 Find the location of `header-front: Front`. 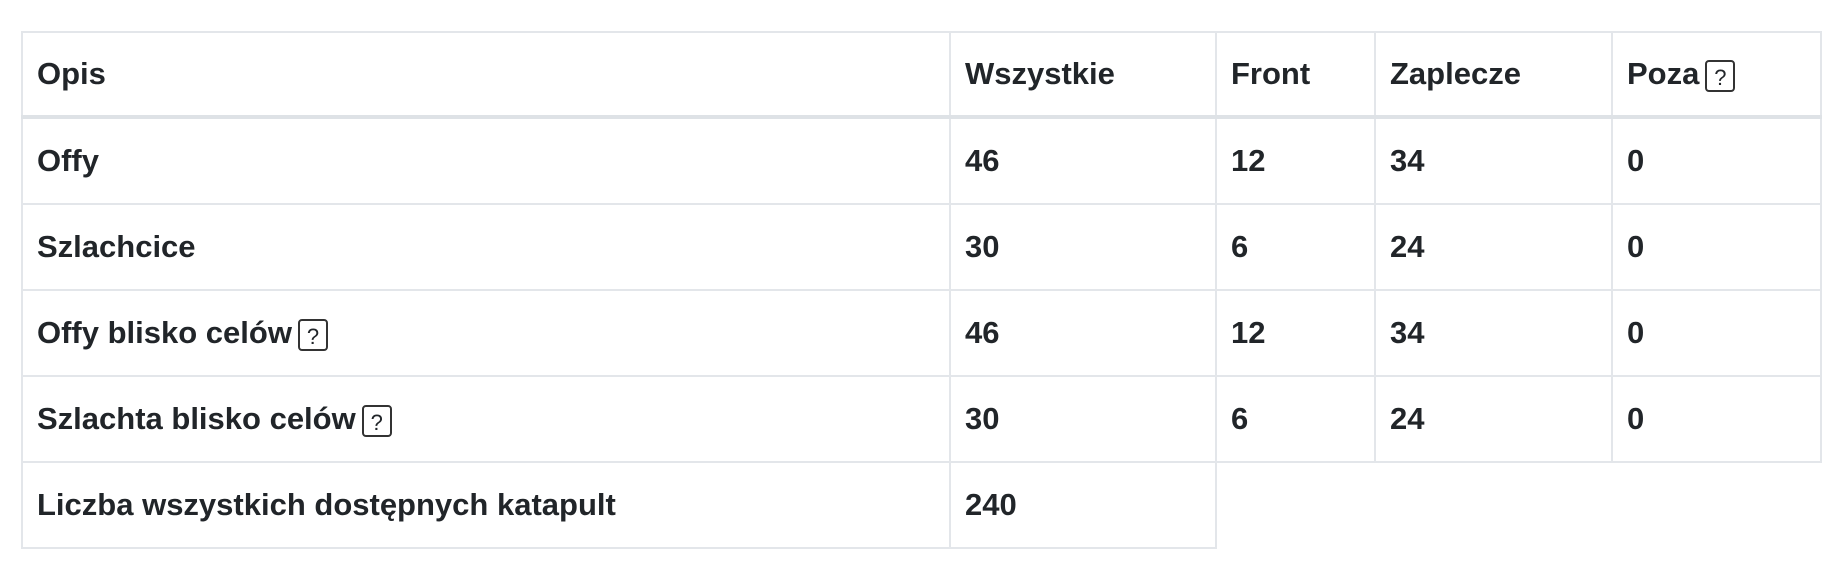

header-front: Front is located at coordinates (1295, 75).